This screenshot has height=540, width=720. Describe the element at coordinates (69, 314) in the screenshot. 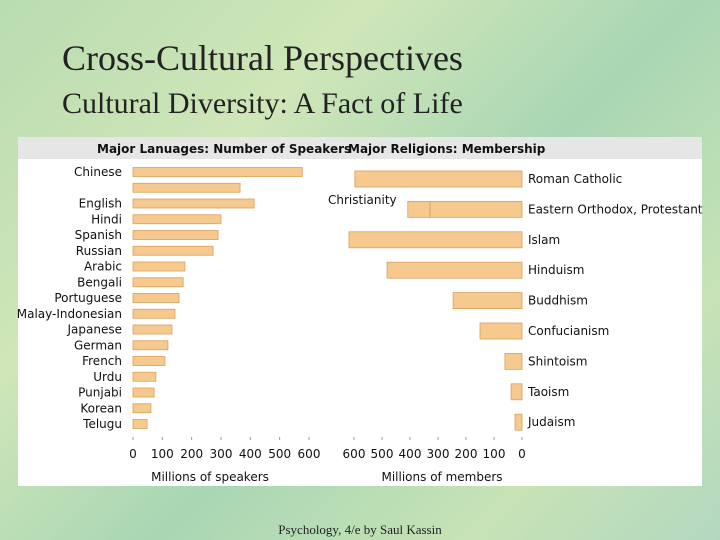

I see `category-label: Malay-Indonesian` at that location.